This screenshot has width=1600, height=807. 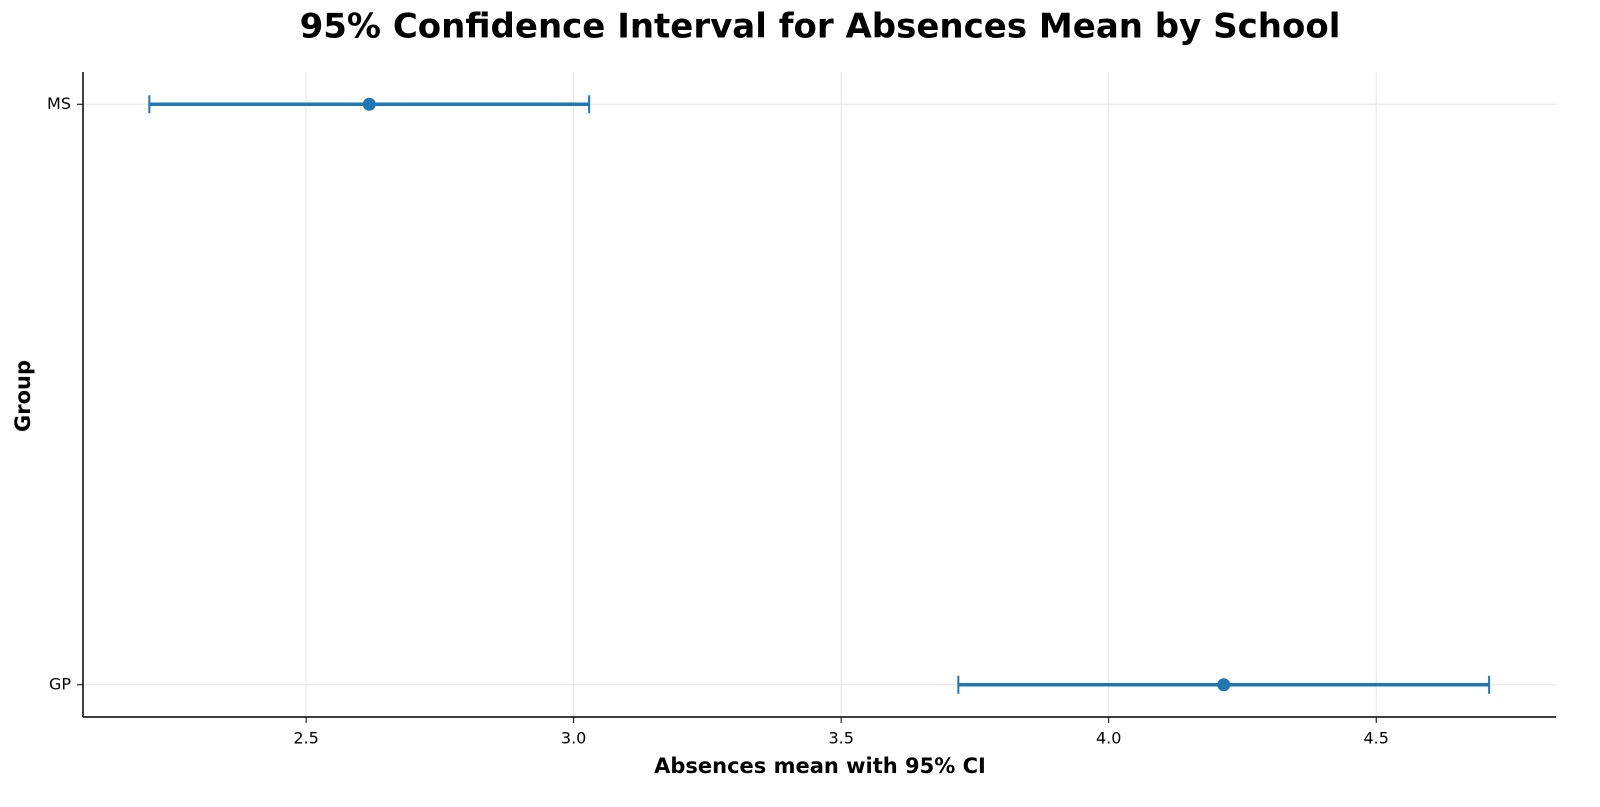 I want to click on x-tick-label: 3.0, so click(x=573, y=738).